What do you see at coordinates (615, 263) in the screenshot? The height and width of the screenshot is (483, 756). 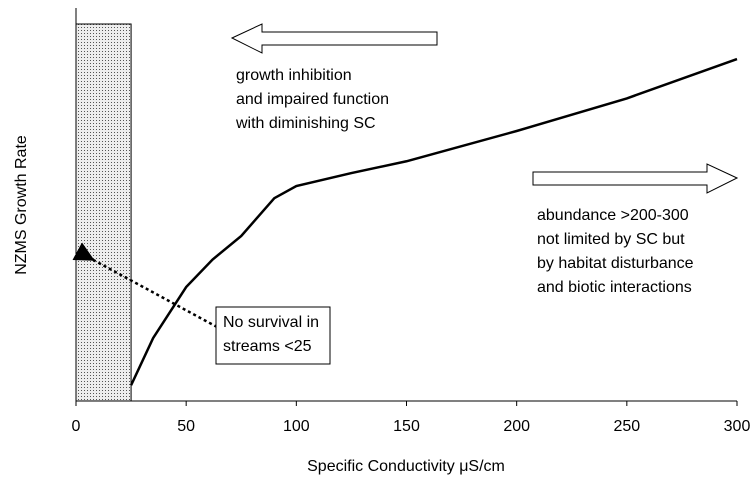 I see `annotation-text: by habitat disturbance` at bounding box center [615, 263].